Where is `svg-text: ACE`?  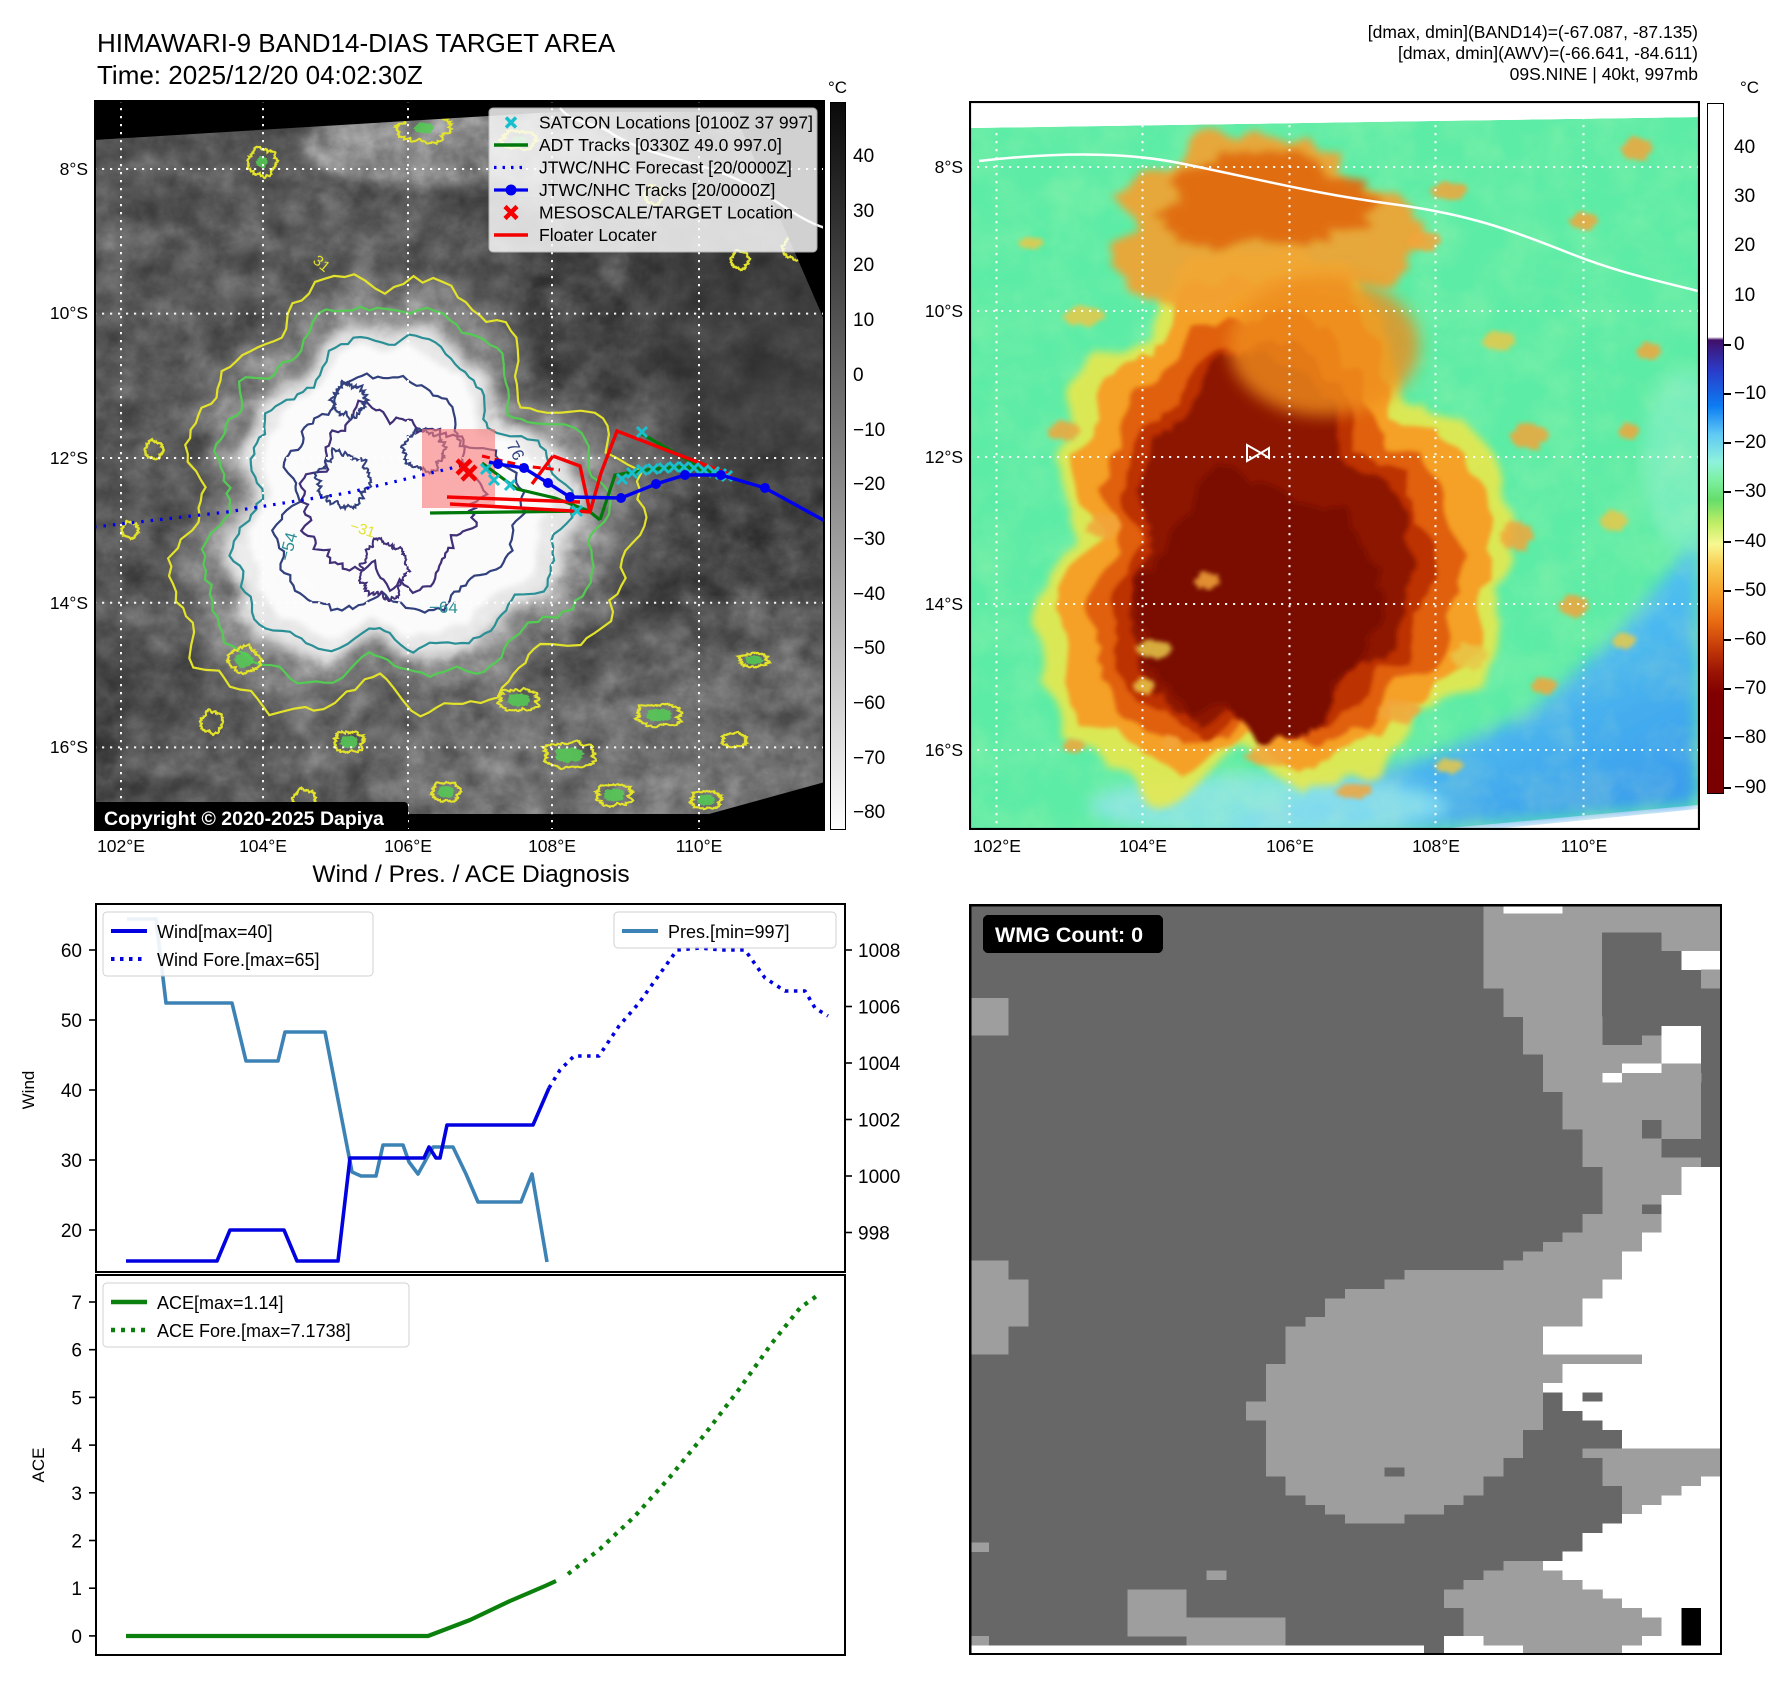 svg-text: ACE is located at coordinates (38, 1465).